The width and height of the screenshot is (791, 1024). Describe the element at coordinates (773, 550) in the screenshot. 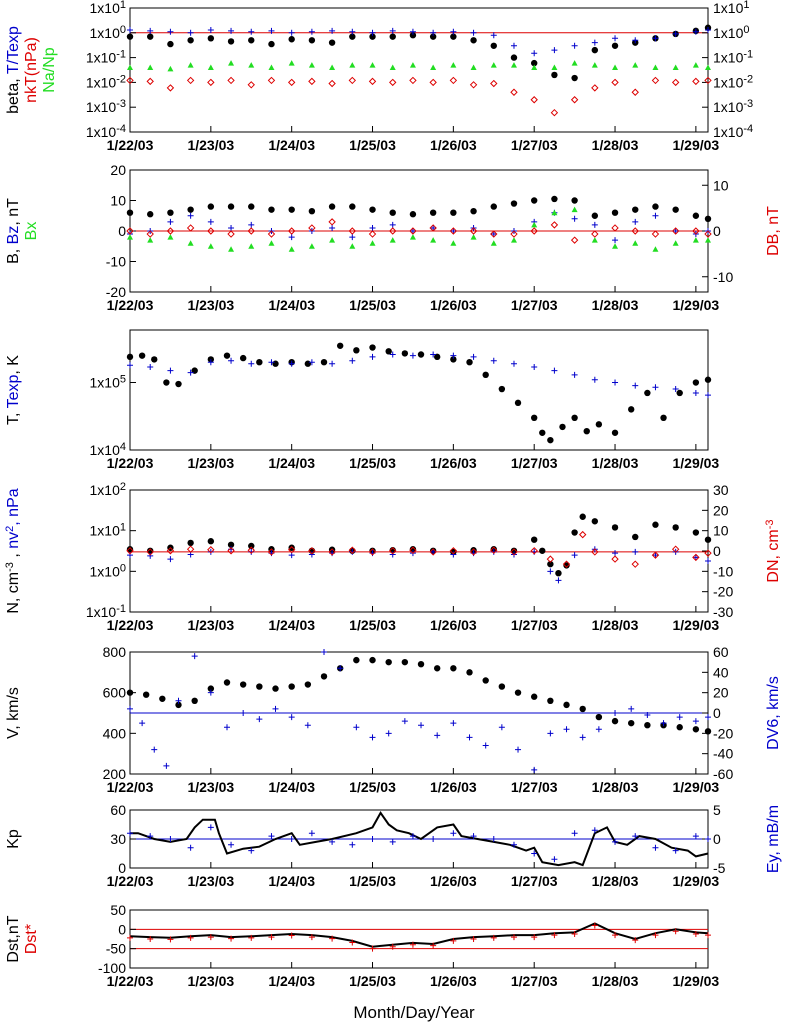

I see `right-axis-label: DN, cm-3` at that location.